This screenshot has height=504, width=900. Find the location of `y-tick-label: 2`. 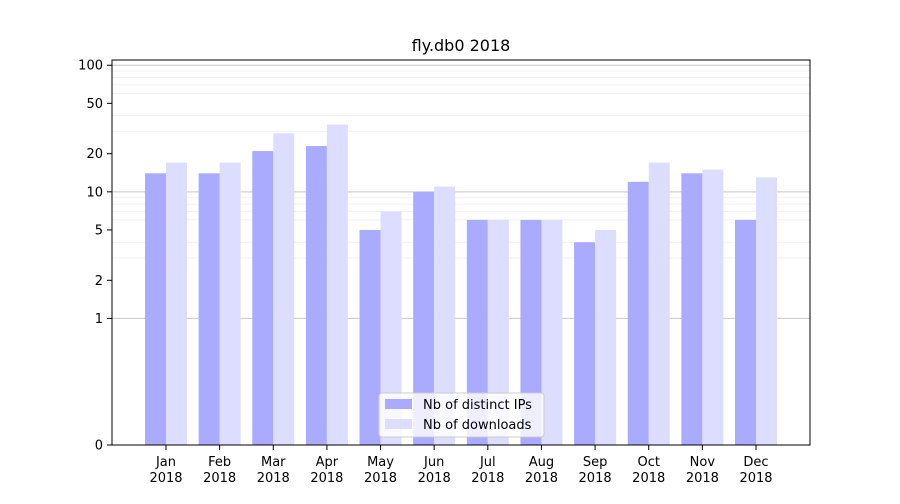

y-tick-label: 2 is located at coordinates (99, 281).